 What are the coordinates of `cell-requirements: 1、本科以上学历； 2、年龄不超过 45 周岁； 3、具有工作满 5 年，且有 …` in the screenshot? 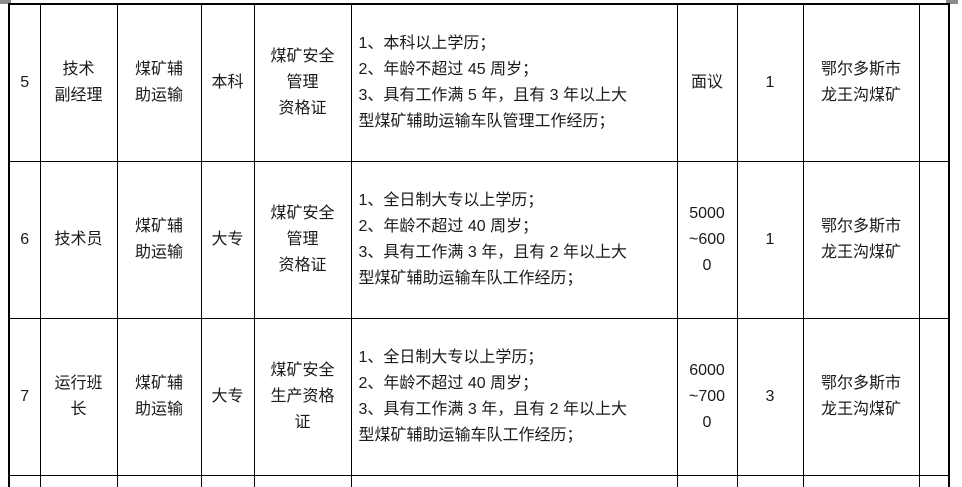 It's located at (514, 82).